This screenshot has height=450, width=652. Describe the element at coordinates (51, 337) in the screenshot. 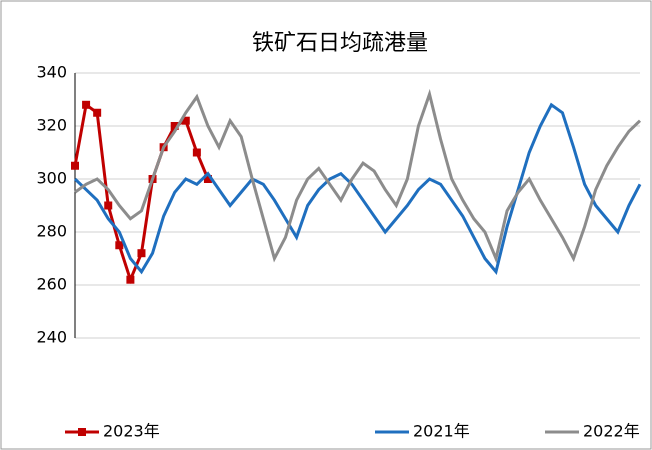

I see `y-tick-label: 240` at that location.